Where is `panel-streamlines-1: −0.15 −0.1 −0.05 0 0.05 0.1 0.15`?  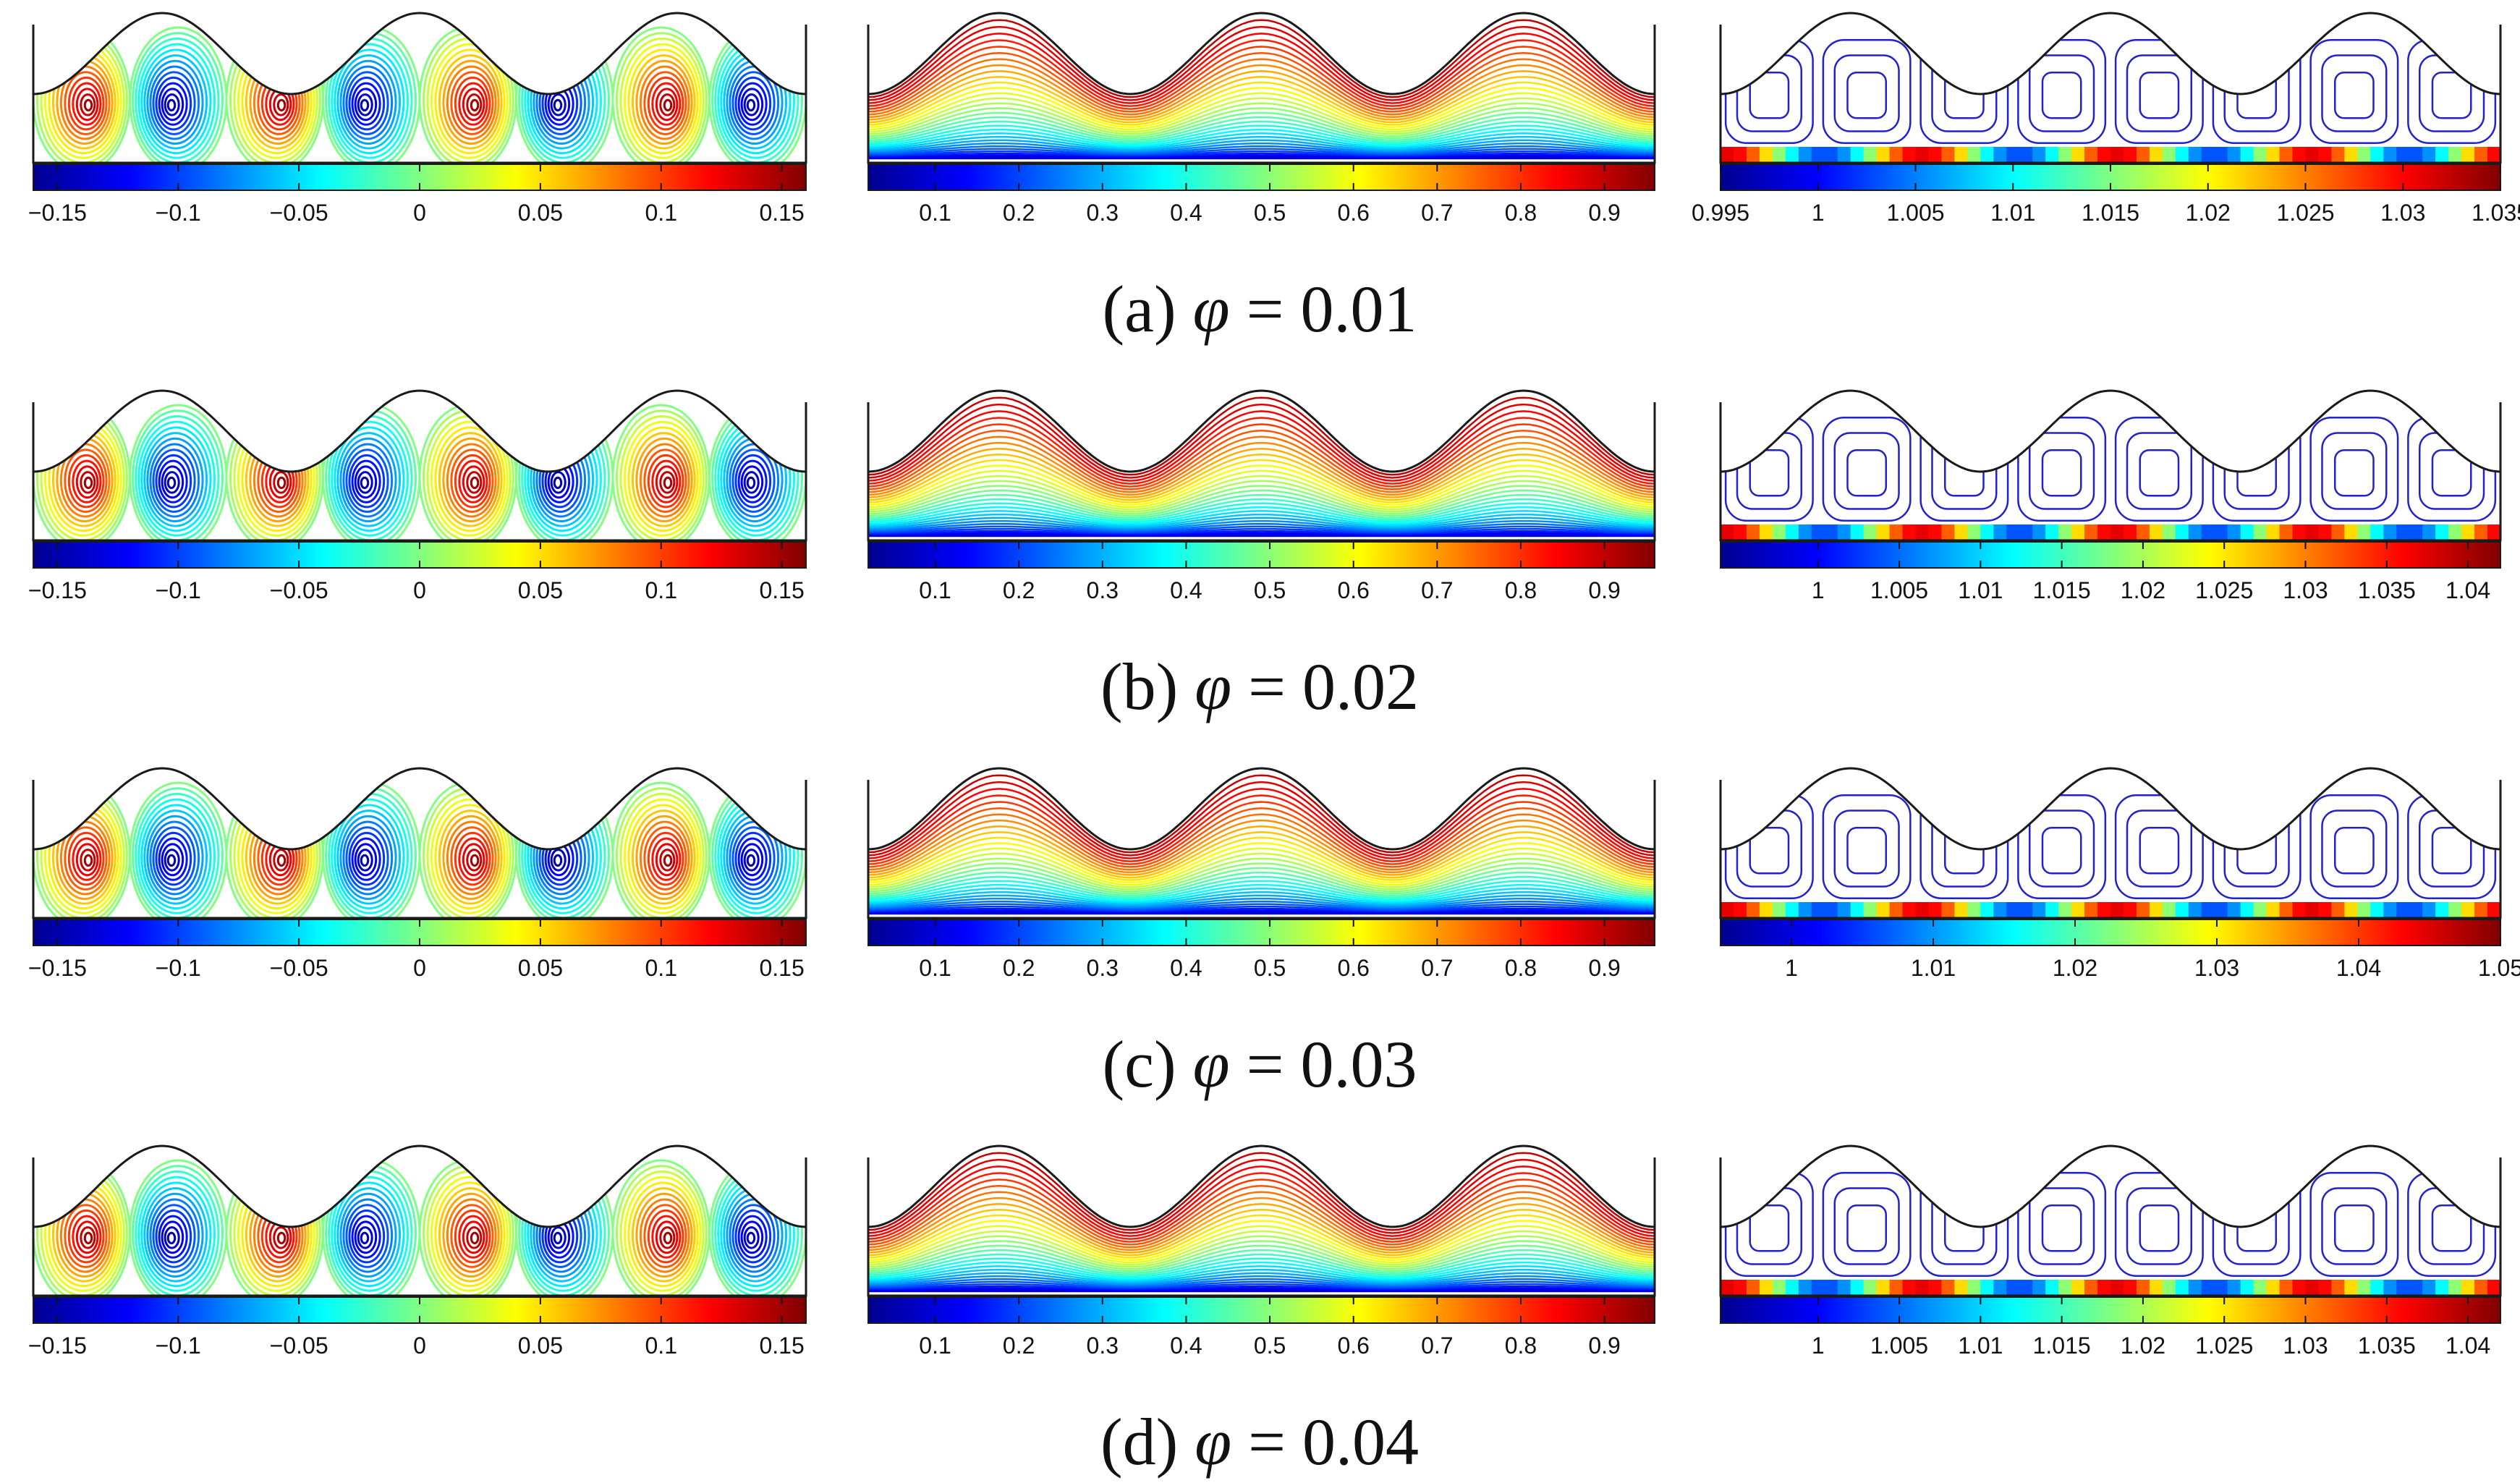 panel-streamlines-1: −0.15 −0.1 −0.05 0 0.05 0.1 0.15 is located at coordinates (418, 119).